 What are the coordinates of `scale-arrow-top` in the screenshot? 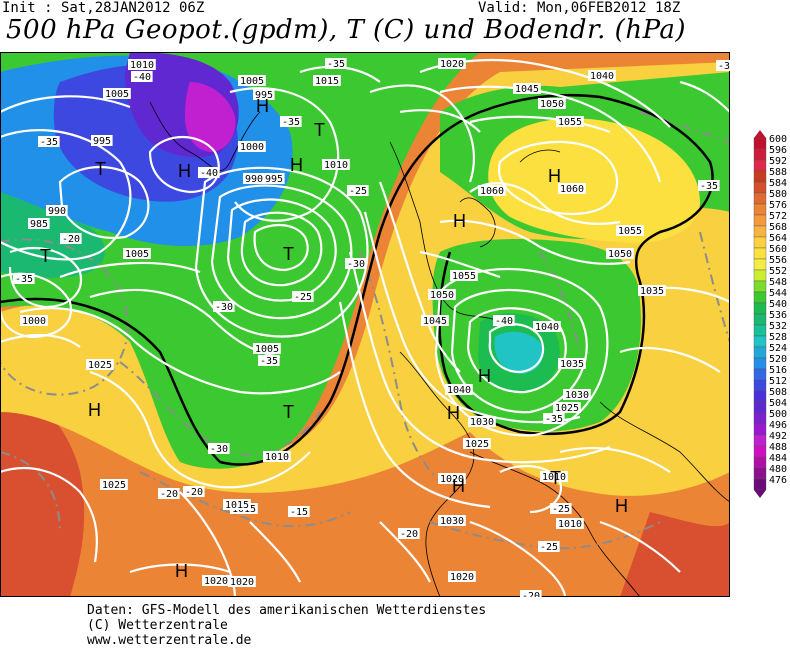 It's located at (760, 134).